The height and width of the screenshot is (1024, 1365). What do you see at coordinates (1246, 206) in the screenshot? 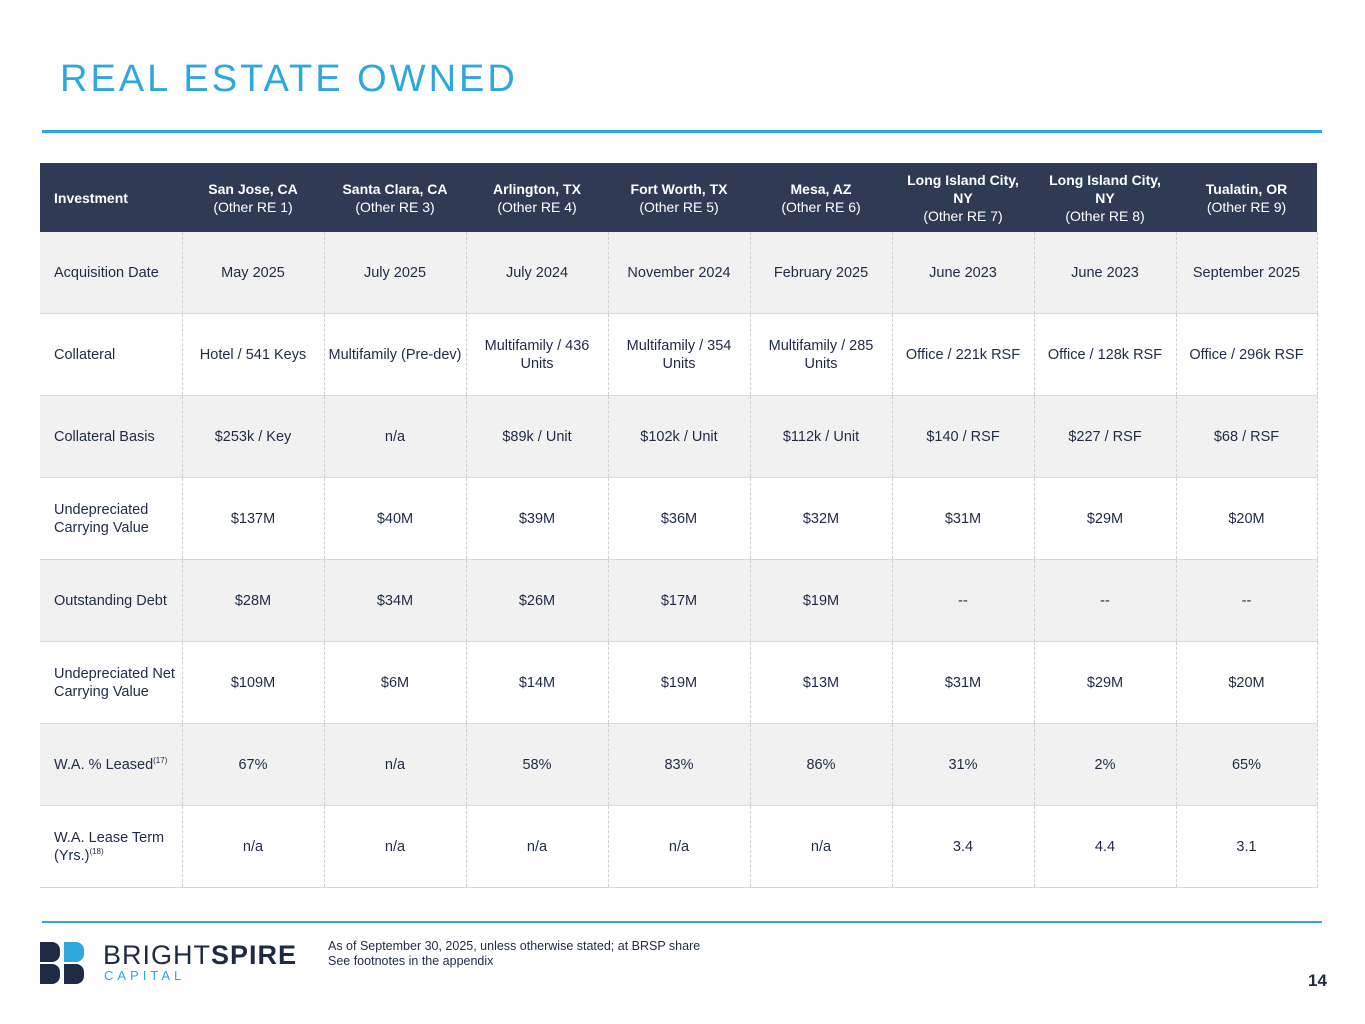
I see `column-ref: (Other RE 9)` at bounding box center [1246, 206].